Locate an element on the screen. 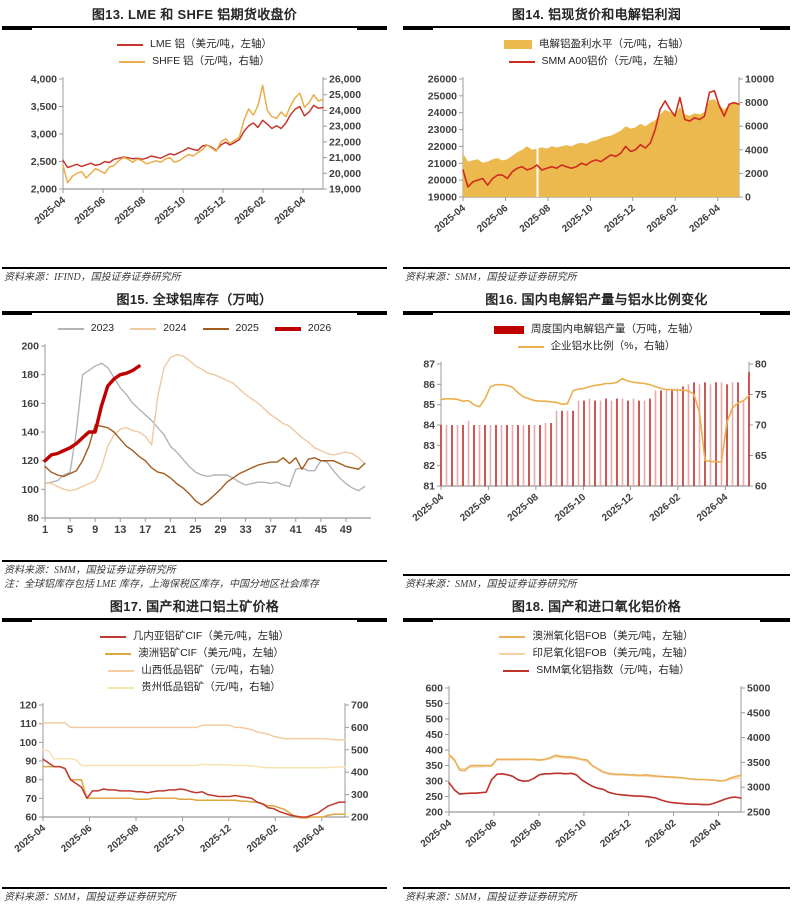  left-tick-label: 450 is located at coordinates (434, 735).